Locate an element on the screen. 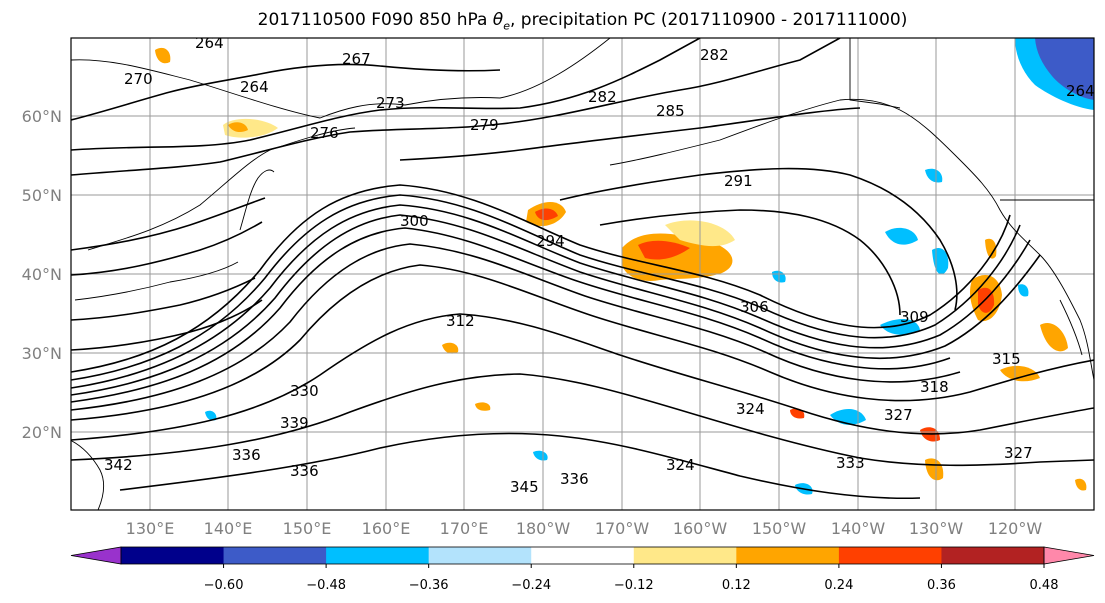  lon-label: 160°E is located at coordinates (386, 528).